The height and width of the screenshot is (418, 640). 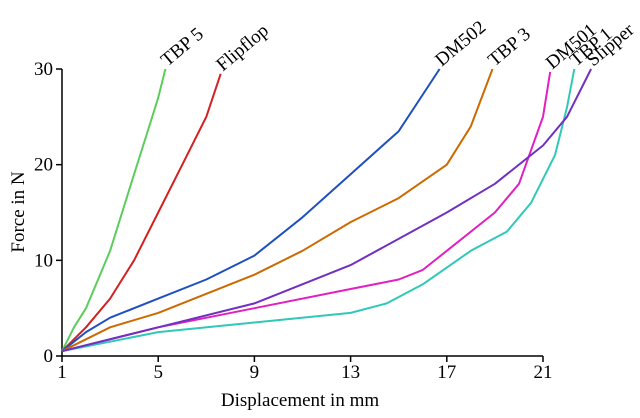 What do you see at coordinates (62, 372) in the screenshot?
I see `x-tick-label: 1` at bounding box center [62, 372].